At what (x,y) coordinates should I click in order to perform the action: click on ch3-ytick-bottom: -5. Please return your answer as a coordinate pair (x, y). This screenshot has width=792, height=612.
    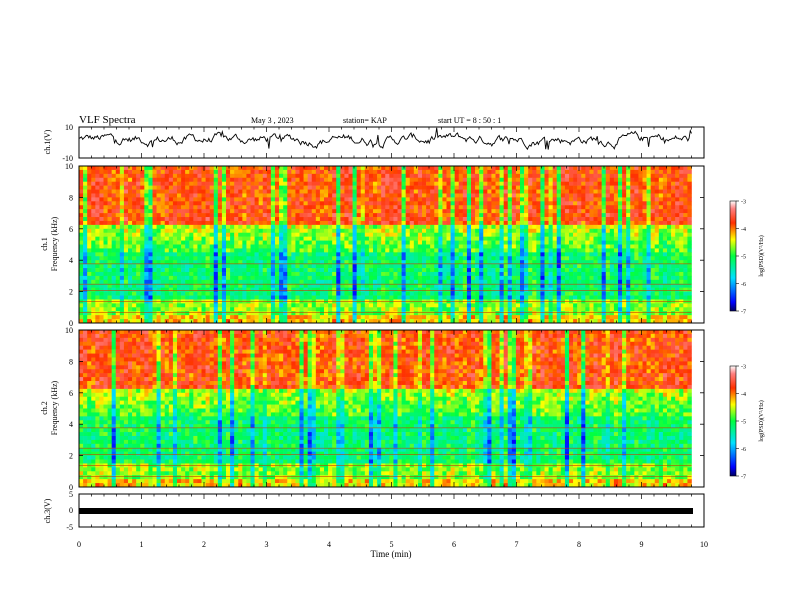
    Looking at the image, I should click on (69, 527).